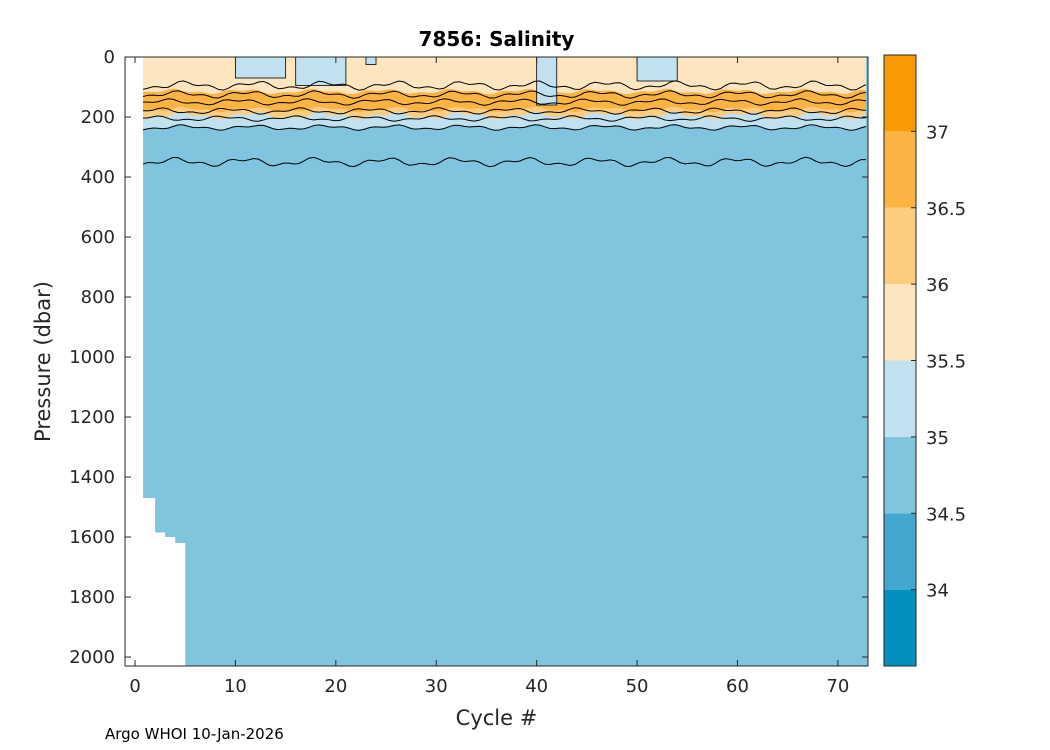 This screenshot has height=750, width=1050. I want to click on x-tick-label: 20, so click(335, 686).